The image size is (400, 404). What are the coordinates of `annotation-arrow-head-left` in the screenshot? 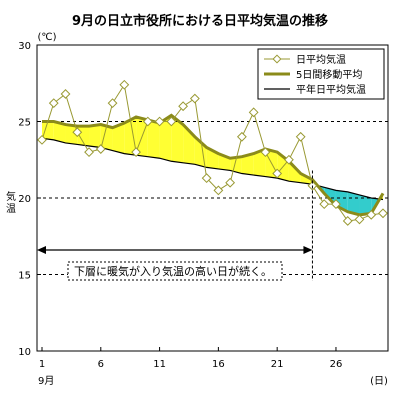 It's located at (41, 250).